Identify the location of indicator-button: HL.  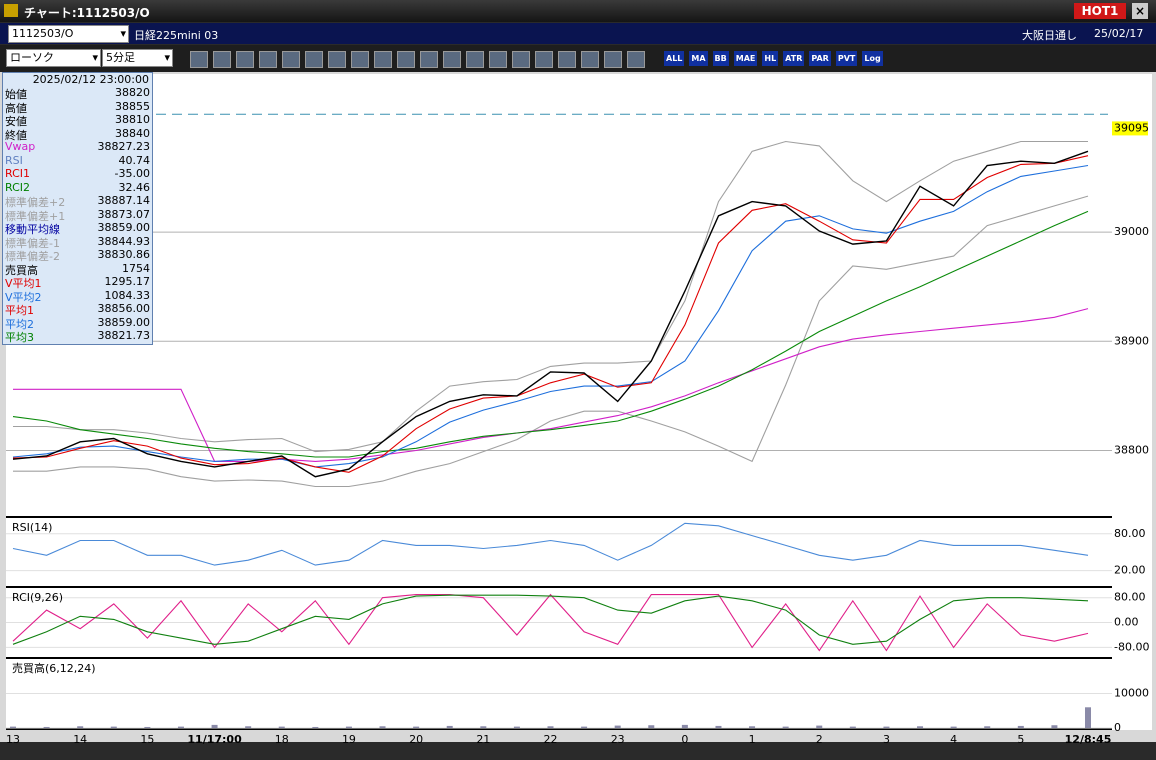
(770, 58).